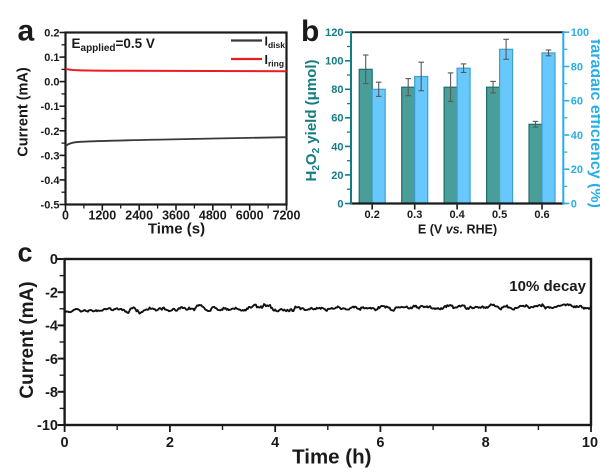  What do you see at coordinates (457, 230) in the screenshot?
I see `svg-text: E (V vs. RHE)` at bounding box center [457, 230].